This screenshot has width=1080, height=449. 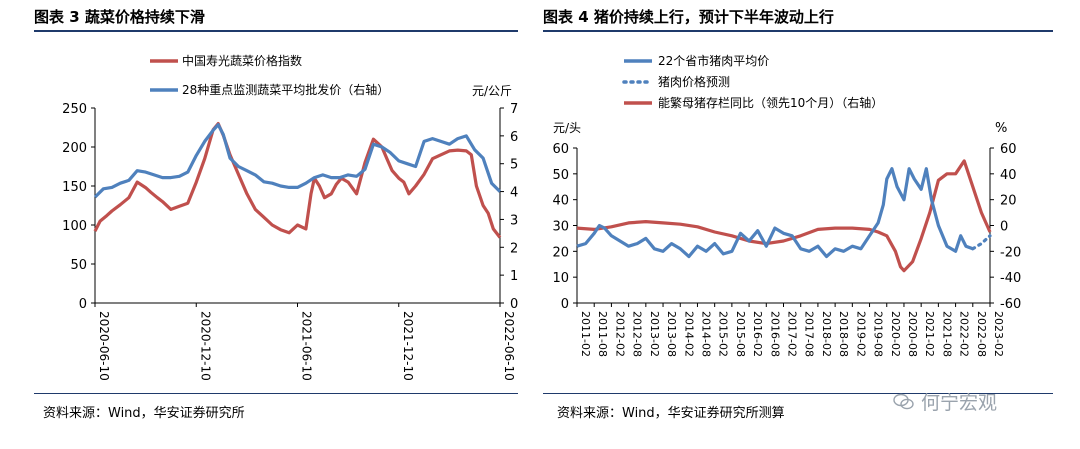 What do you see at coordinates (1010, 278) in the screenshot?
I see `y-right-tick-label: -40` at bounding box center [1010, 278].